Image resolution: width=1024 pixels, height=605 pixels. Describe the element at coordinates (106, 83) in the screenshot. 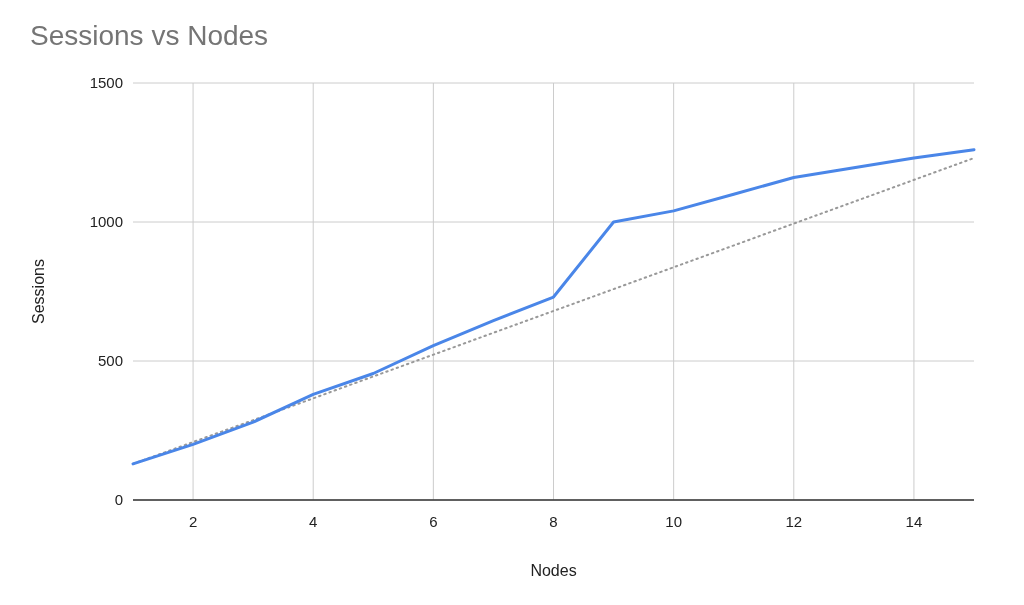

I see `y-tick-label: 1500` at that location.